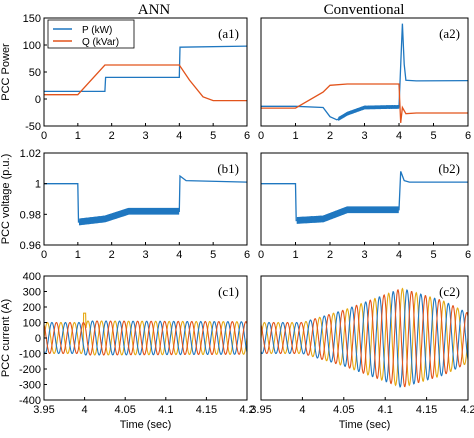 The height and width of the screenshot is (438, 474). I want to click on data-b1, so click(145, 200).